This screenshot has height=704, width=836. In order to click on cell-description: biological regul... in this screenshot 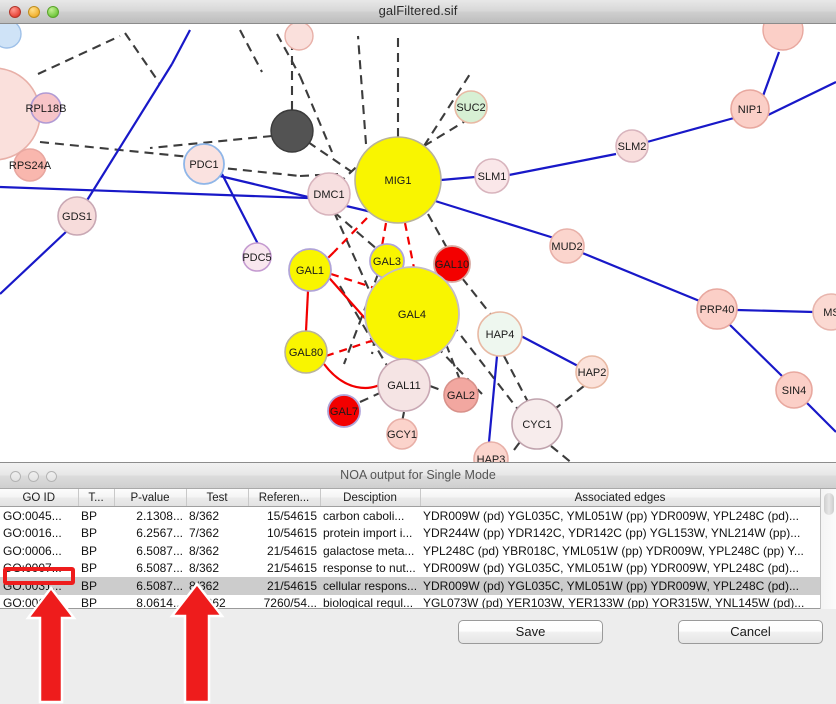, I will do `click(368, 602)`.